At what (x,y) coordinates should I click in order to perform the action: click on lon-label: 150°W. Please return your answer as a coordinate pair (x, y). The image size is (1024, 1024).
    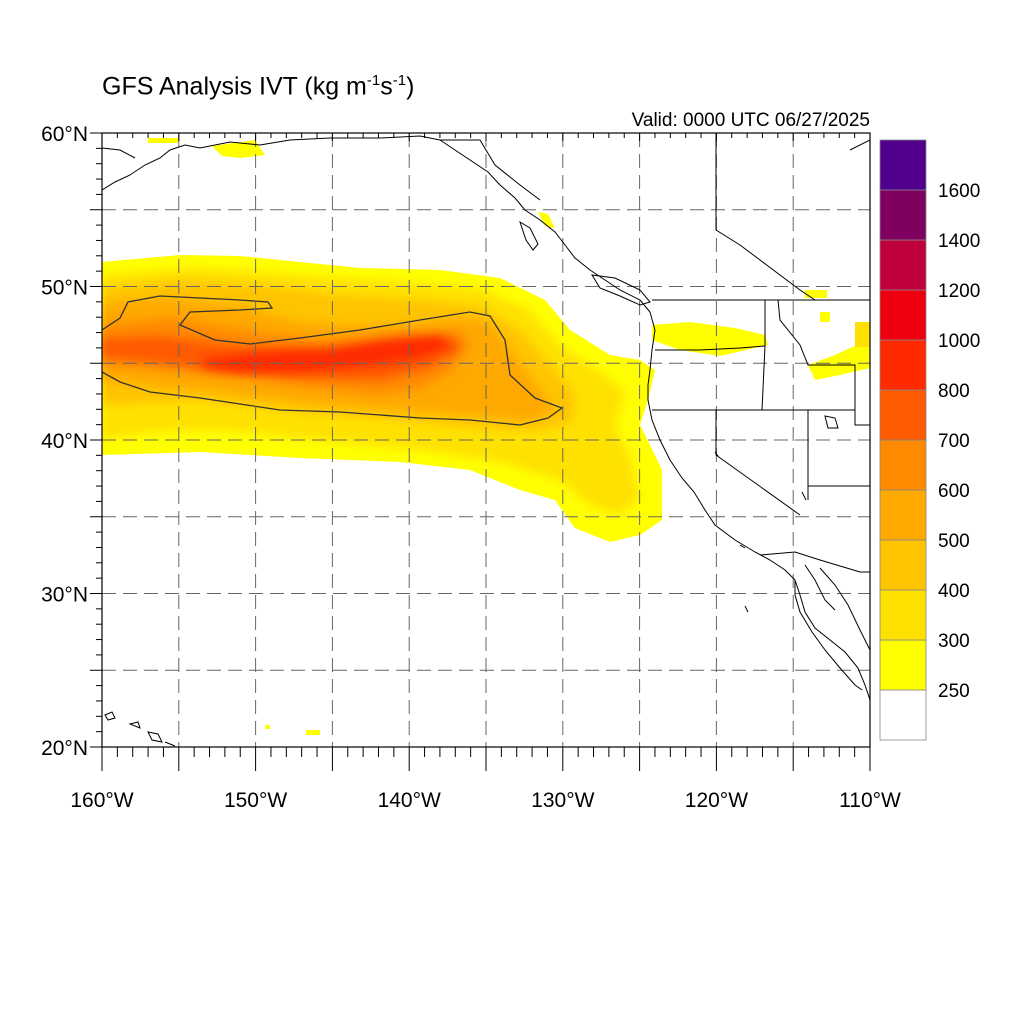
    Looking at the image, I should click on (255, 800).